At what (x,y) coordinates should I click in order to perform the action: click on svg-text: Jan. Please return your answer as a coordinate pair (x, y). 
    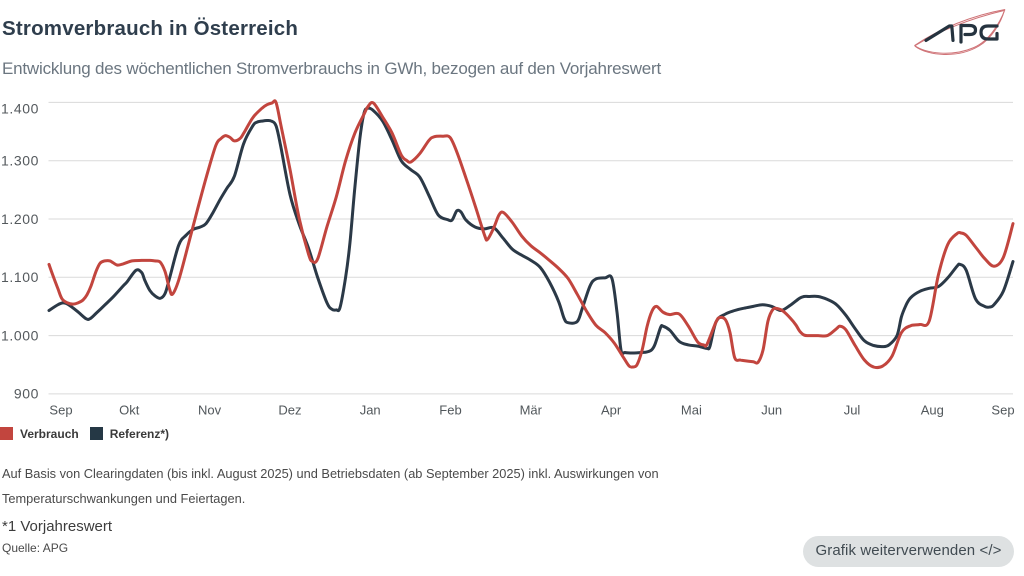
    Looking at the image, I should click on (370, 410).